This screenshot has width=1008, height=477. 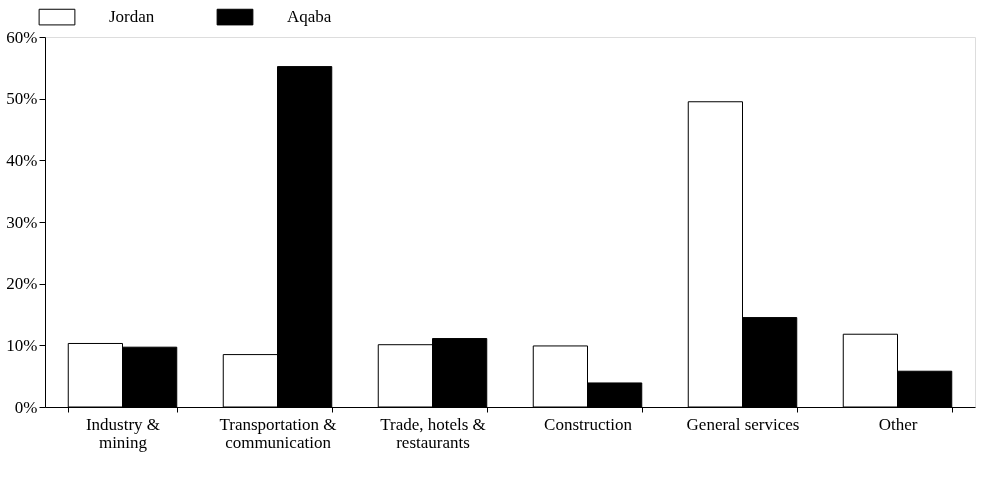 I want to click on x-tick-label: Trade, hotels & restaurants, so click(x=433, y=433).